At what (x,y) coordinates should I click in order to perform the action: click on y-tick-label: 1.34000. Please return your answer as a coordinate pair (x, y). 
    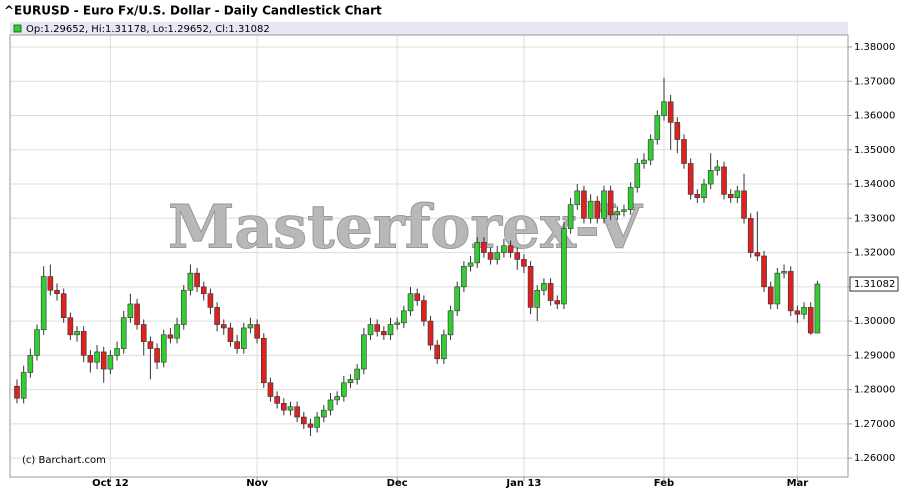
    Looking at the image, I should click on (874, 184).